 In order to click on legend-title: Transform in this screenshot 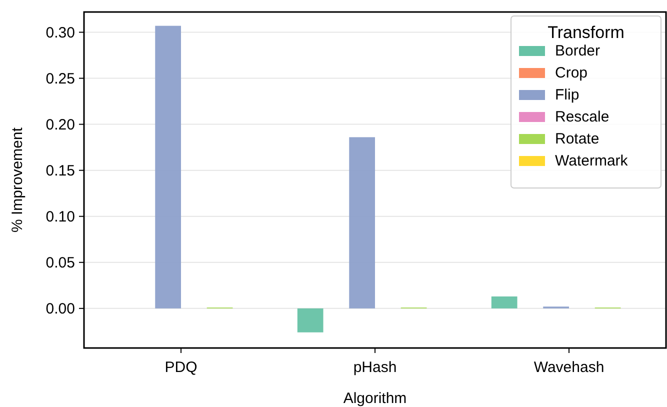, I will do `click(586, 32)`.